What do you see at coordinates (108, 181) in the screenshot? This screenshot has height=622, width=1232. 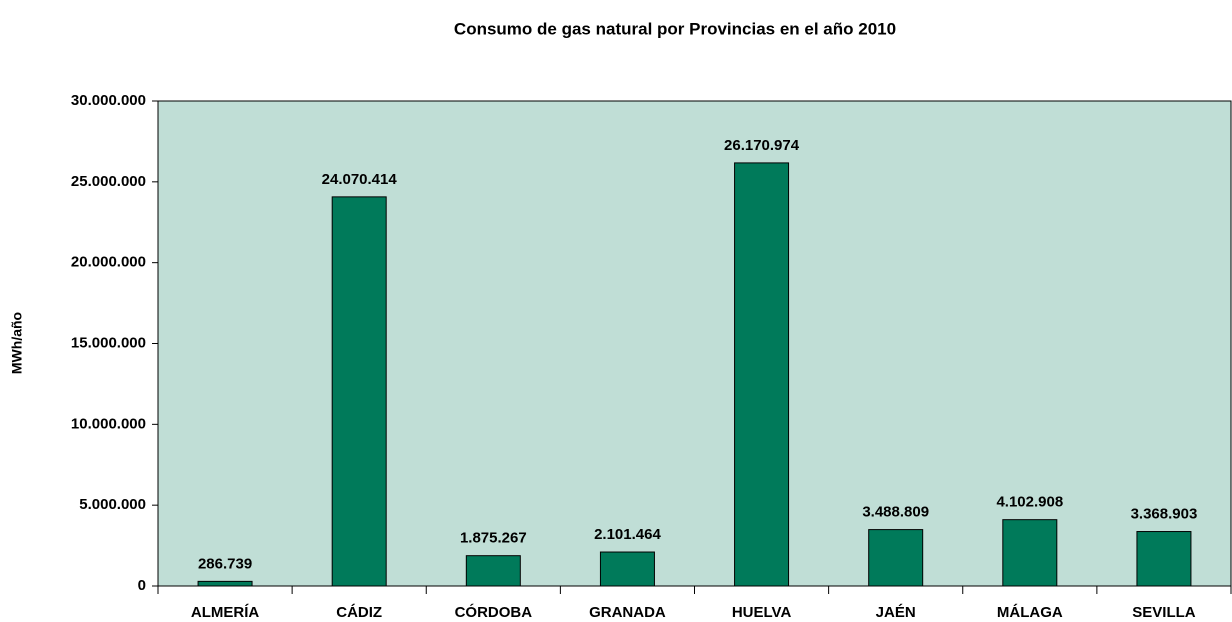 I see `y-tick-label: 25.000.000` at bounding box center [108, 181].